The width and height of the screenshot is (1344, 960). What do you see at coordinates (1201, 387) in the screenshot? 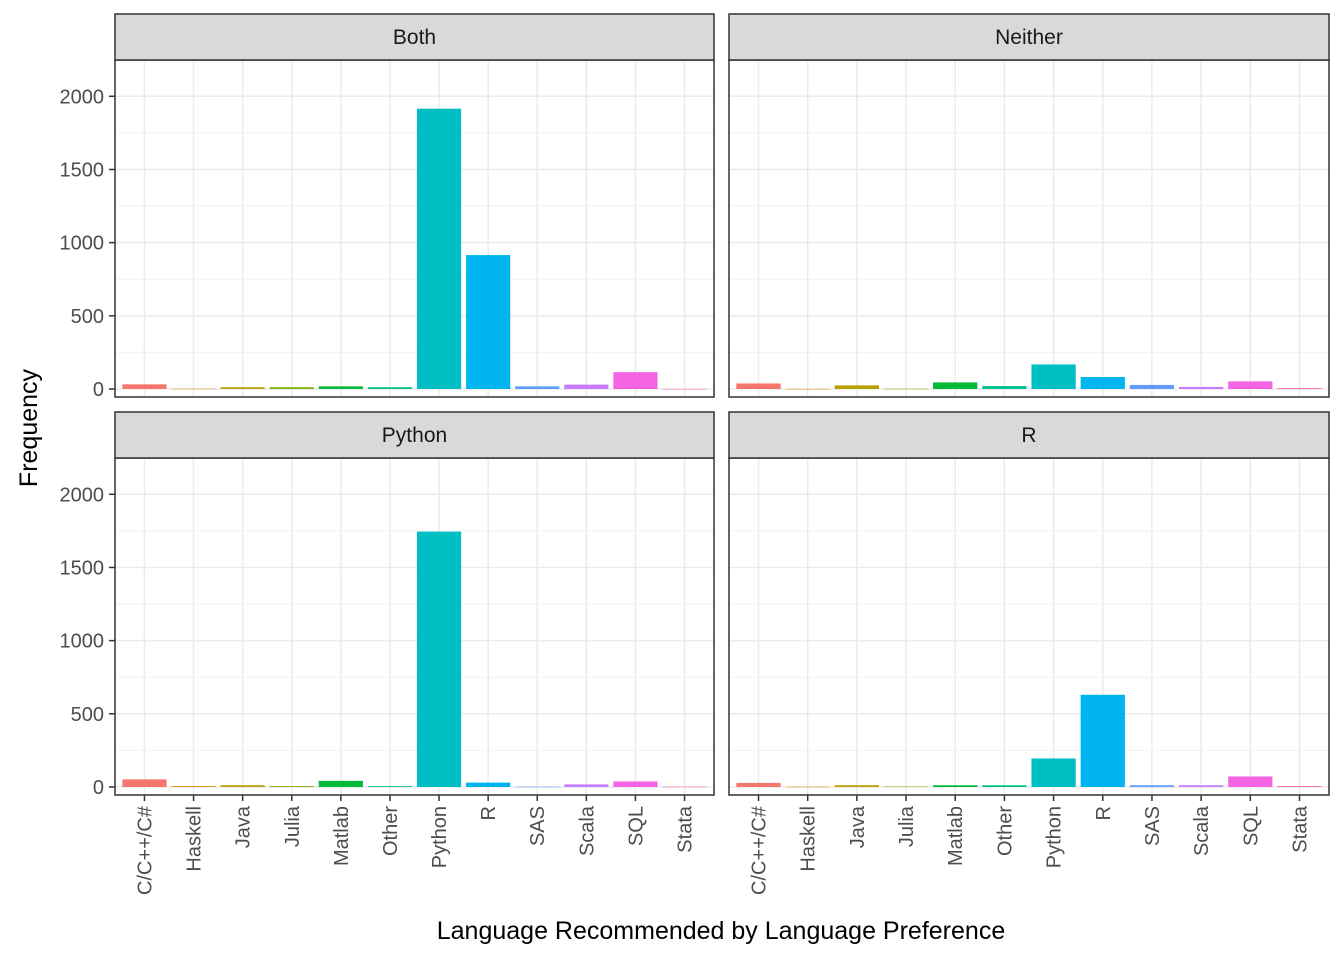
I see `bar-neither-scala` at bounding box center [1201, 387].